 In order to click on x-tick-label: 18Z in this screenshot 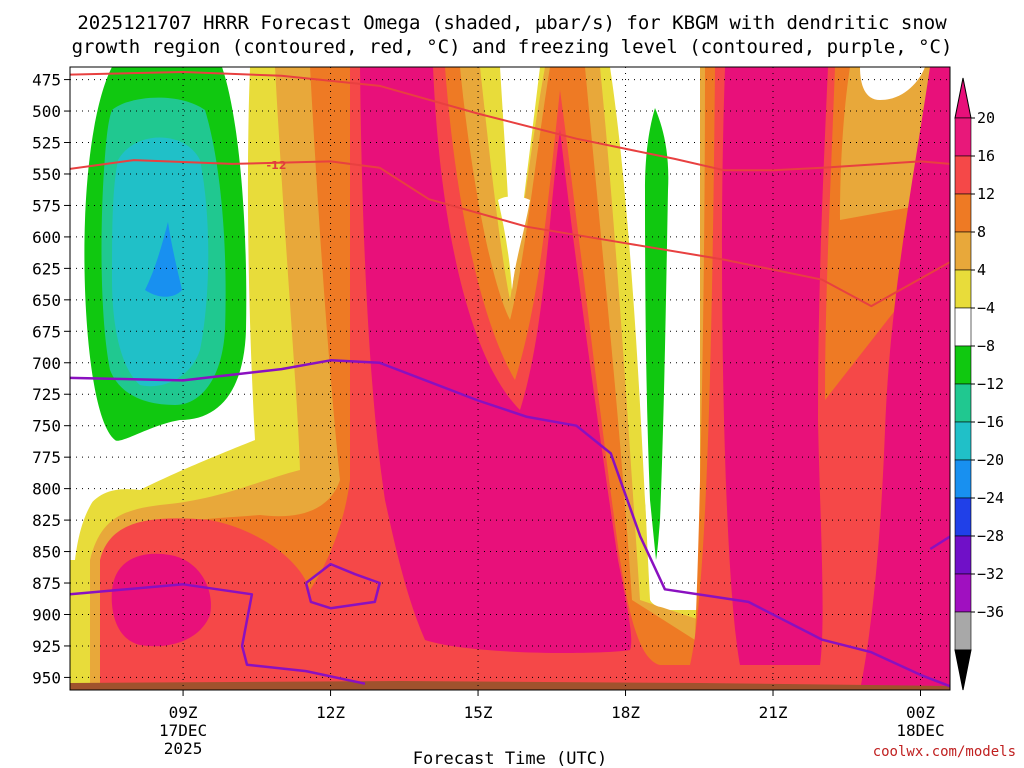, I will do `click(625, 712)`.